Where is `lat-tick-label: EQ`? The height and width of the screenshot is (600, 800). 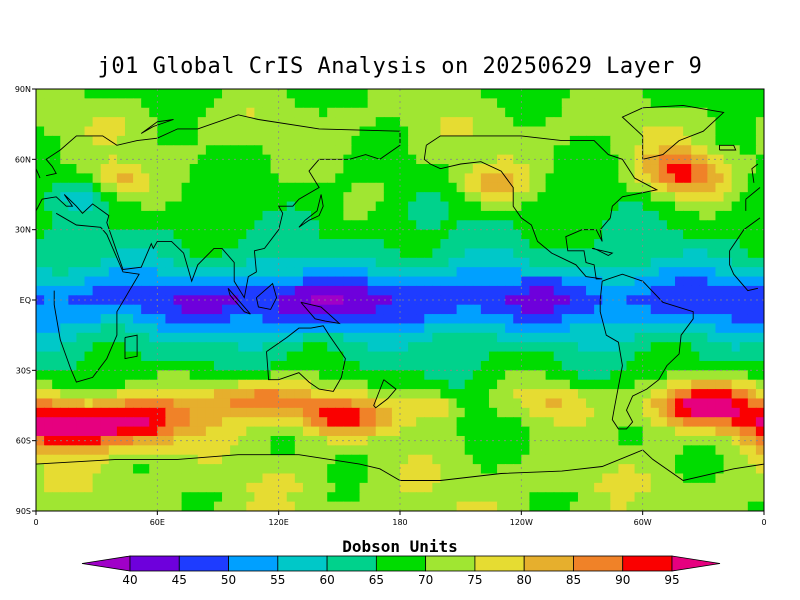 lat-tick-label: EQ is located at coordinates (25, 300).